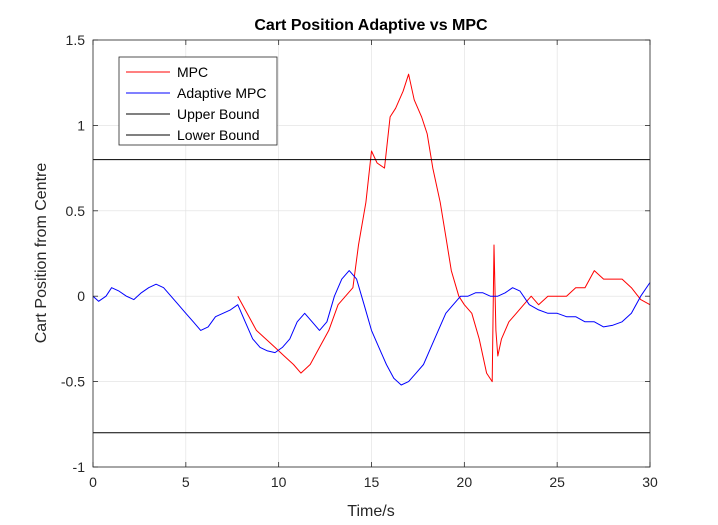 This screenshot has height=525, width=718. Describe the element at coordinates (370, 511) in the screenshot. I see `x-axis-label: Time/s` at that location.